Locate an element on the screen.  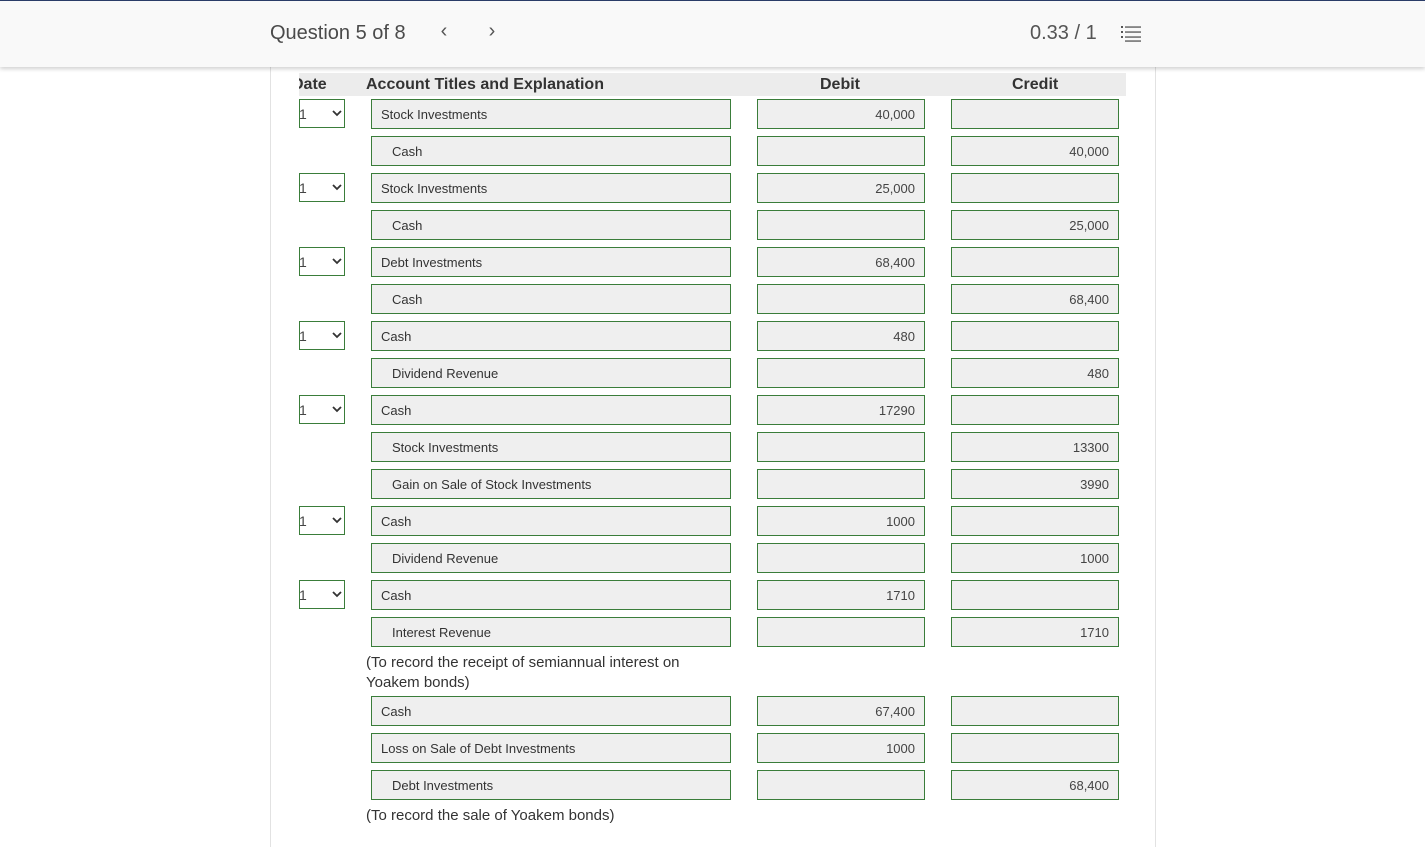
account-column-header: Account Titles and Explanation is located at coordinates (485, 84).